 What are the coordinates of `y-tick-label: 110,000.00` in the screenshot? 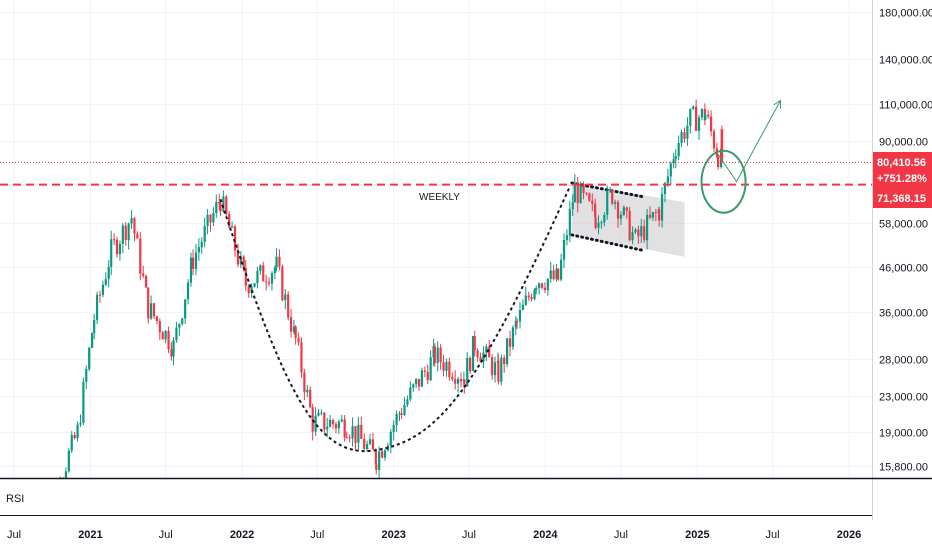 It's located at (905, 106).